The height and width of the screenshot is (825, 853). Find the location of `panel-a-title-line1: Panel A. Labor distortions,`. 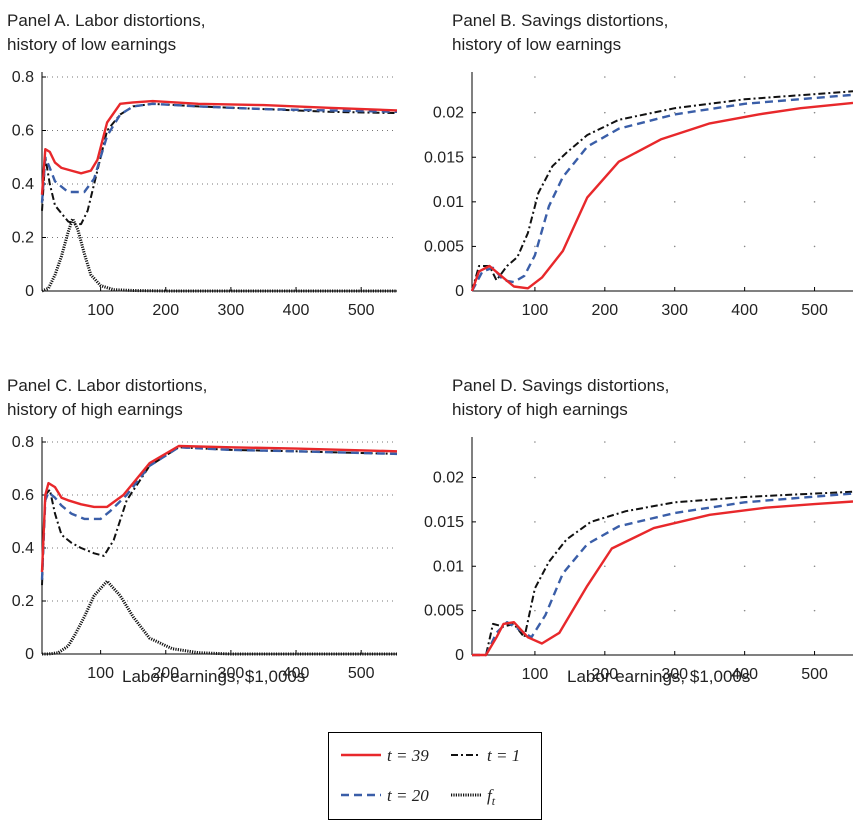

panel-a-title-line1: Panel A. Labor distortions, is located at coordinates (106, 20).